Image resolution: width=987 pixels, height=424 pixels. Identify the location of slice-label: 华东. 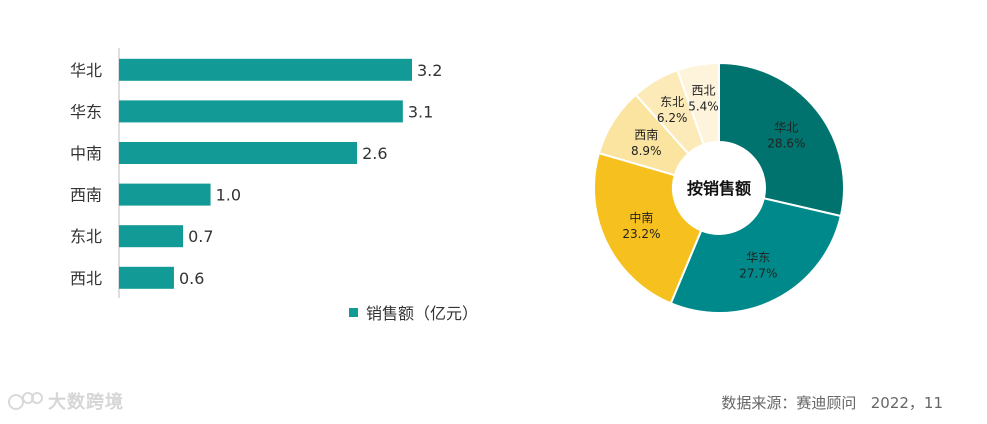
(758, 258).